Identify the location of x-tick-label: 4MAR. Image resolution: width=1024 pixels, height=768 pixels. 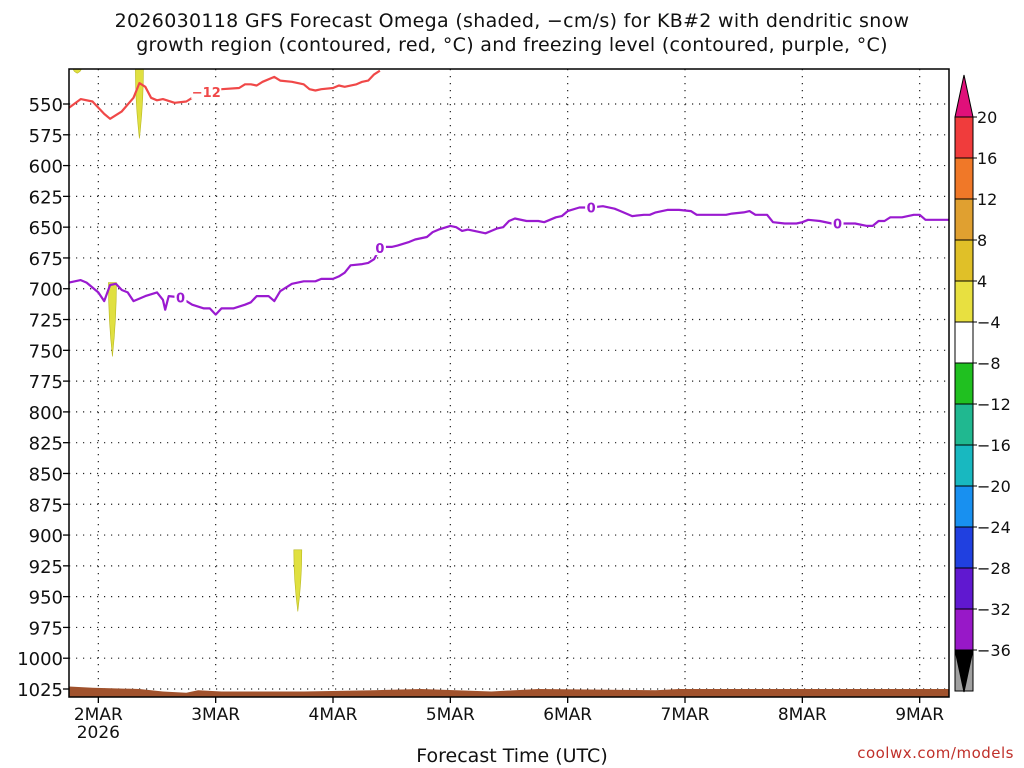
(333, 715).